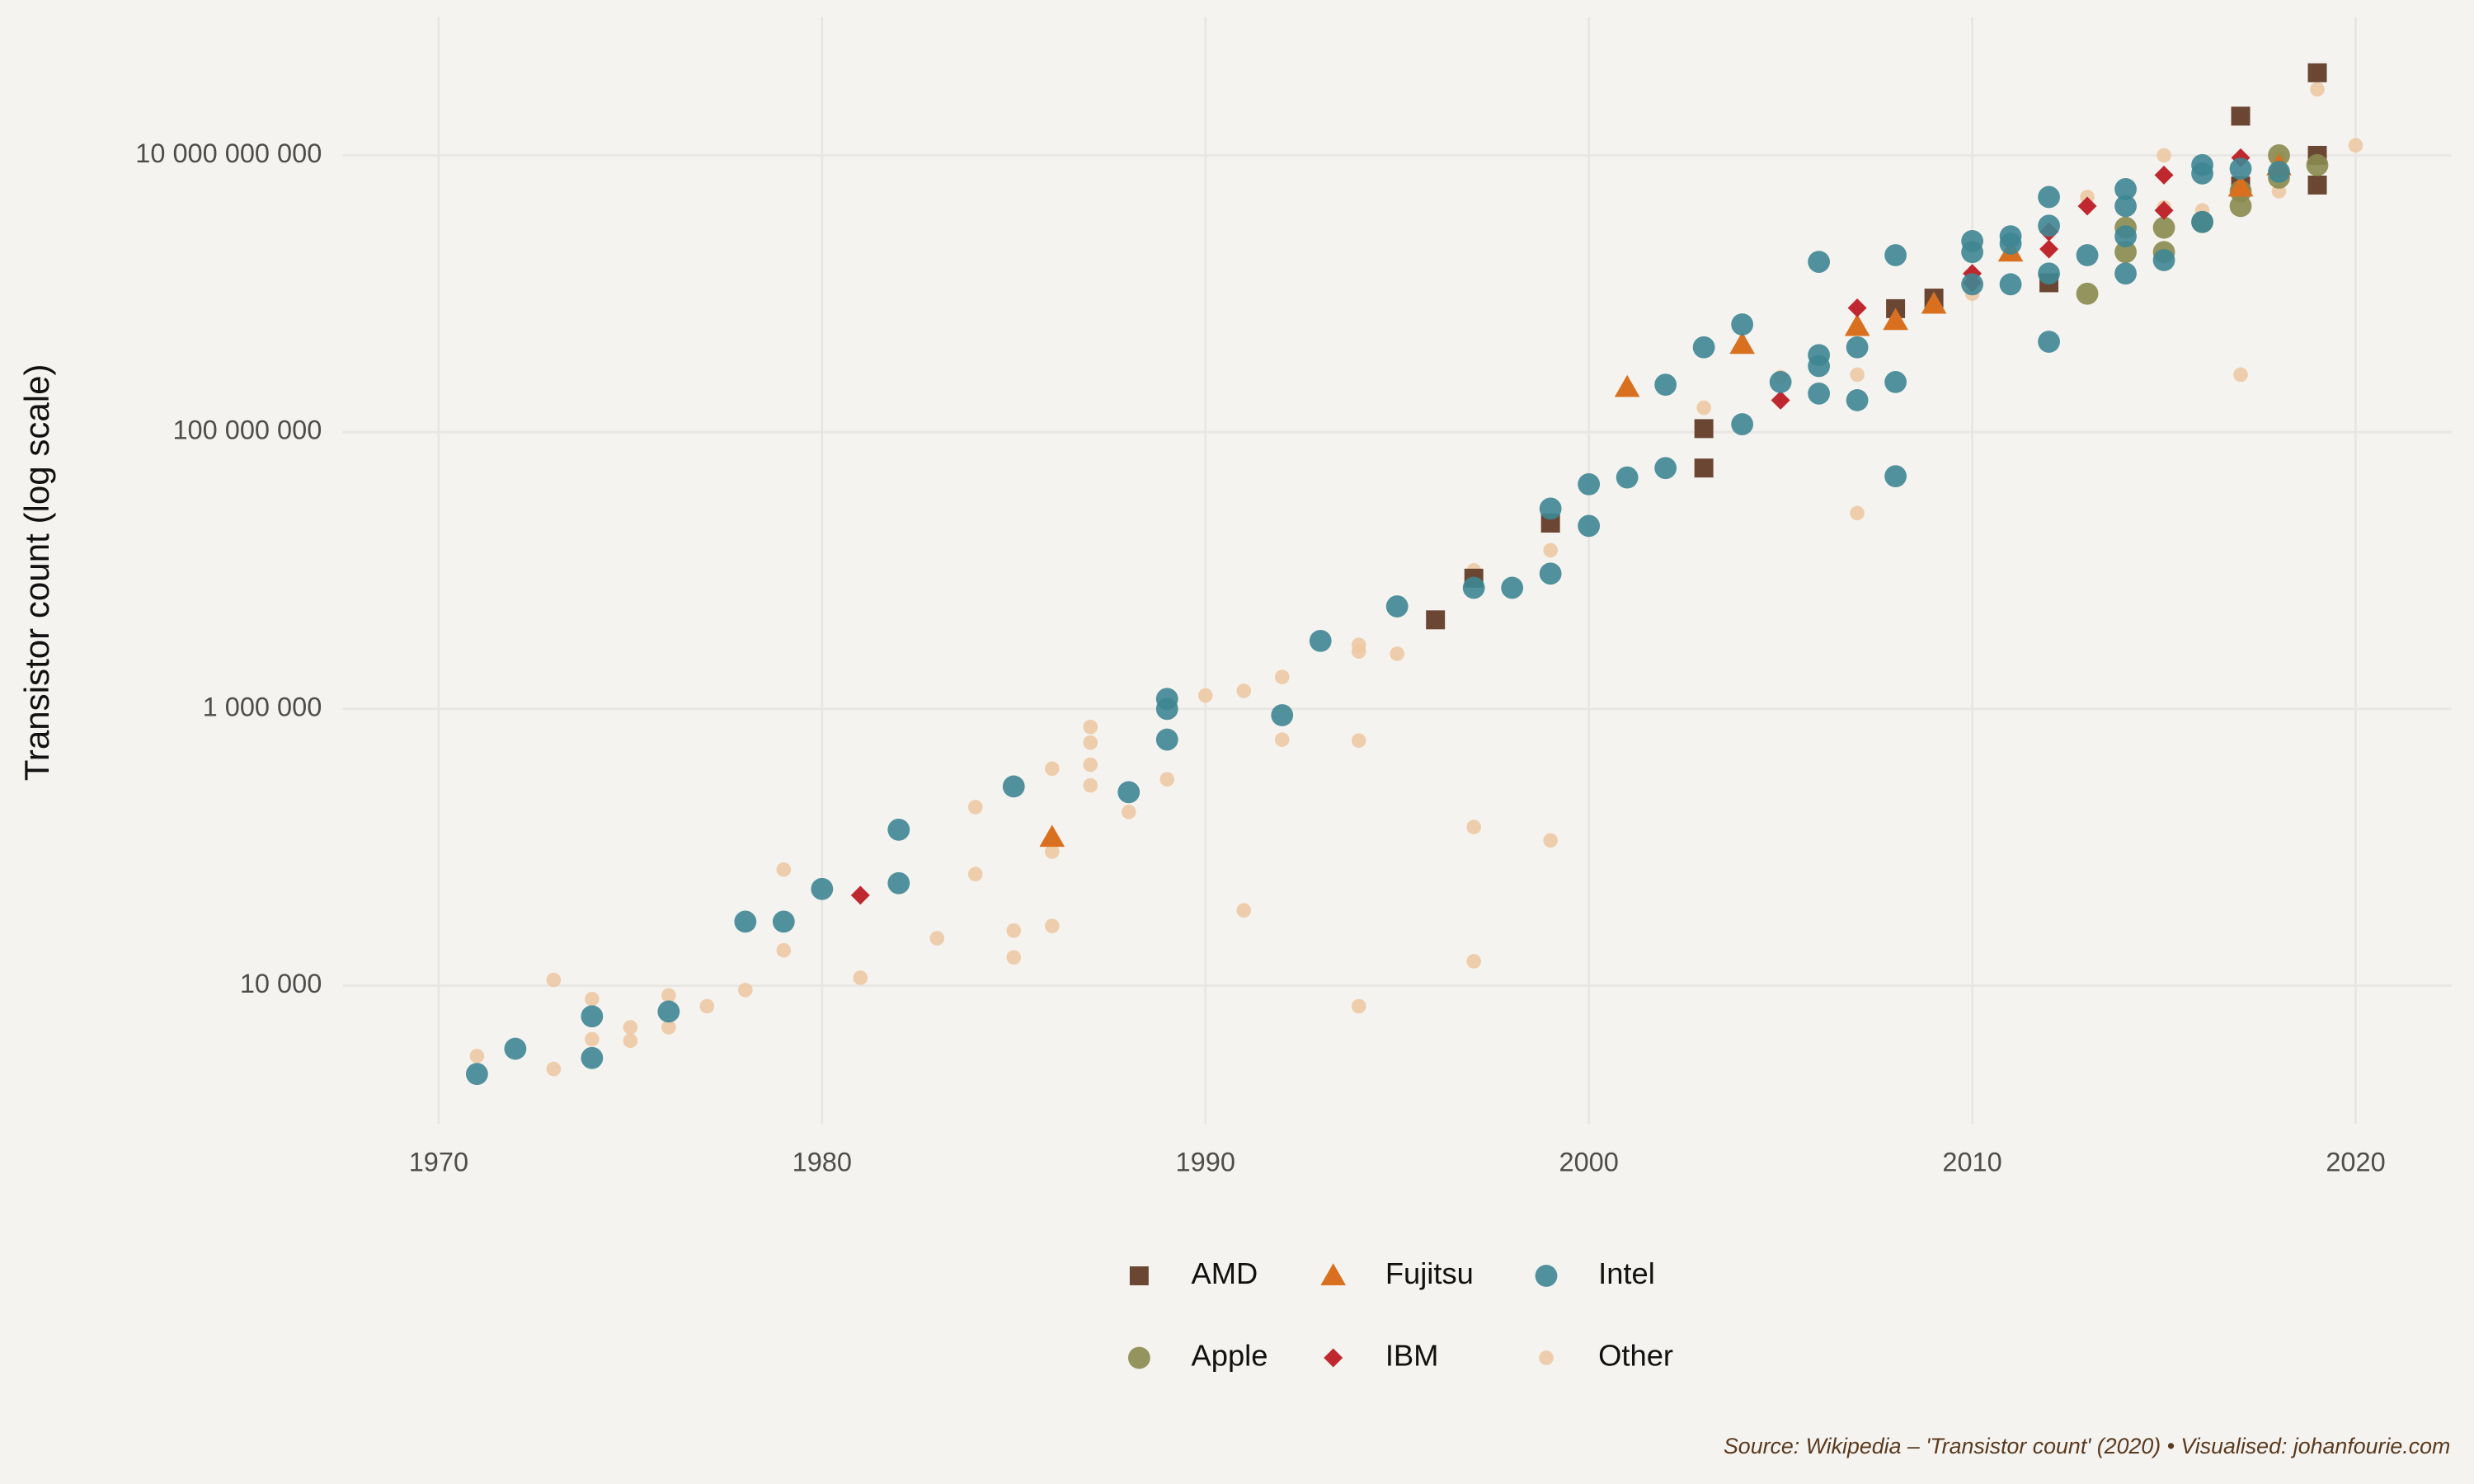  I want to click on x-tick-label: 2010, so click(1971, 1161).